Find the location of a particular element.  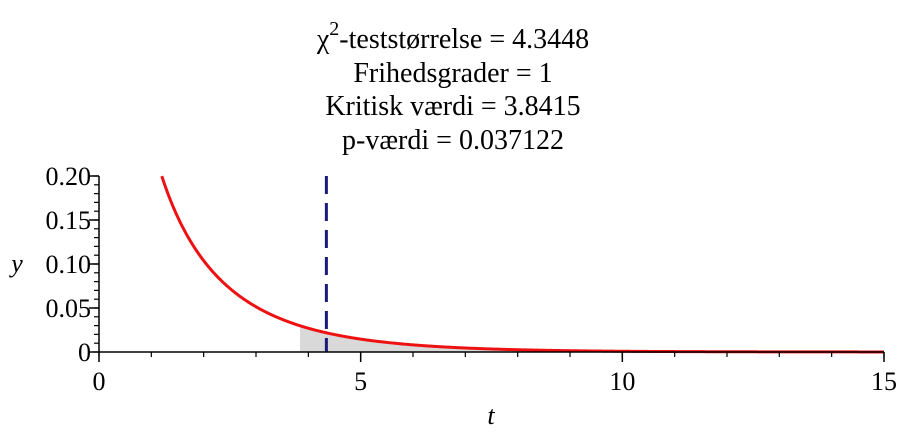

shaded-tail-region is located at coordinates (592, 338).